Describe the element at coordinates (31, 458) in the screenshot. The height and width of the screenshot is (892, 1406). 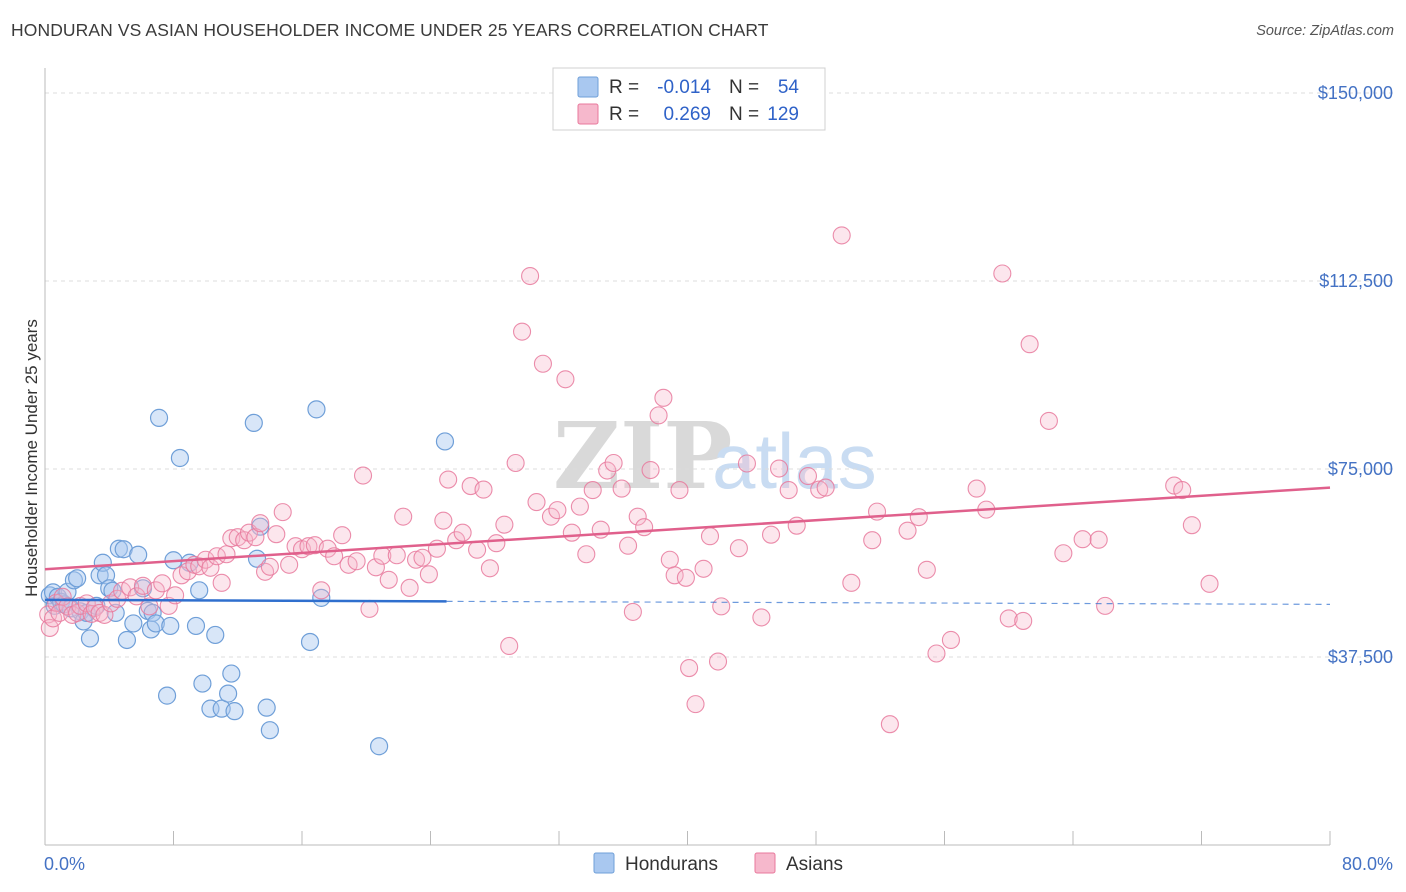
I see `y-axis-label: Householder Income Under 25 years` at that location.